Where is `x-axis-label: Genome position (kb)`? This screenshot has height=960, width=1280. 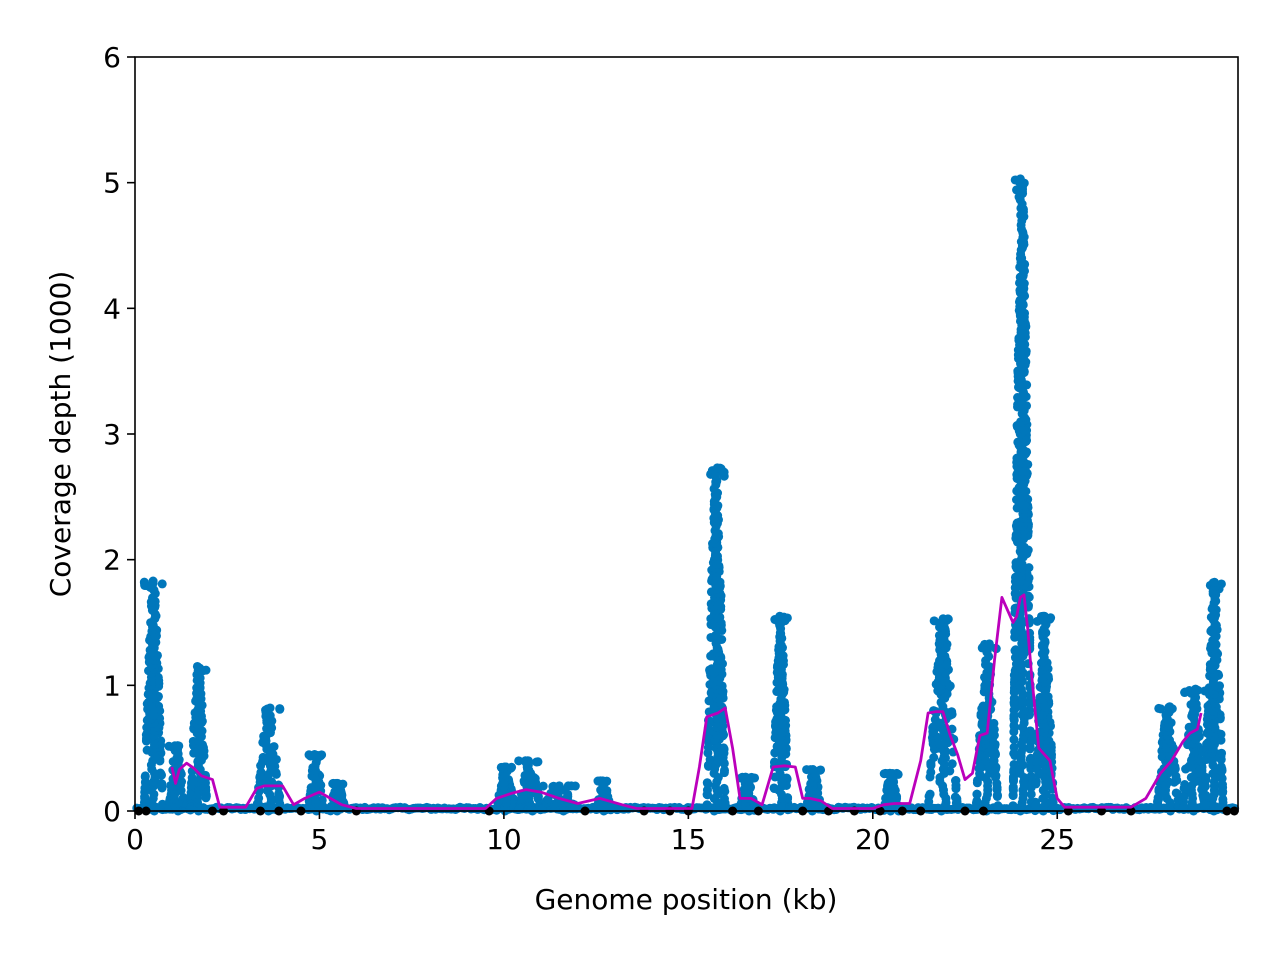 x-axis-label: Genome position (kb) is located at coordinates (686, 899).